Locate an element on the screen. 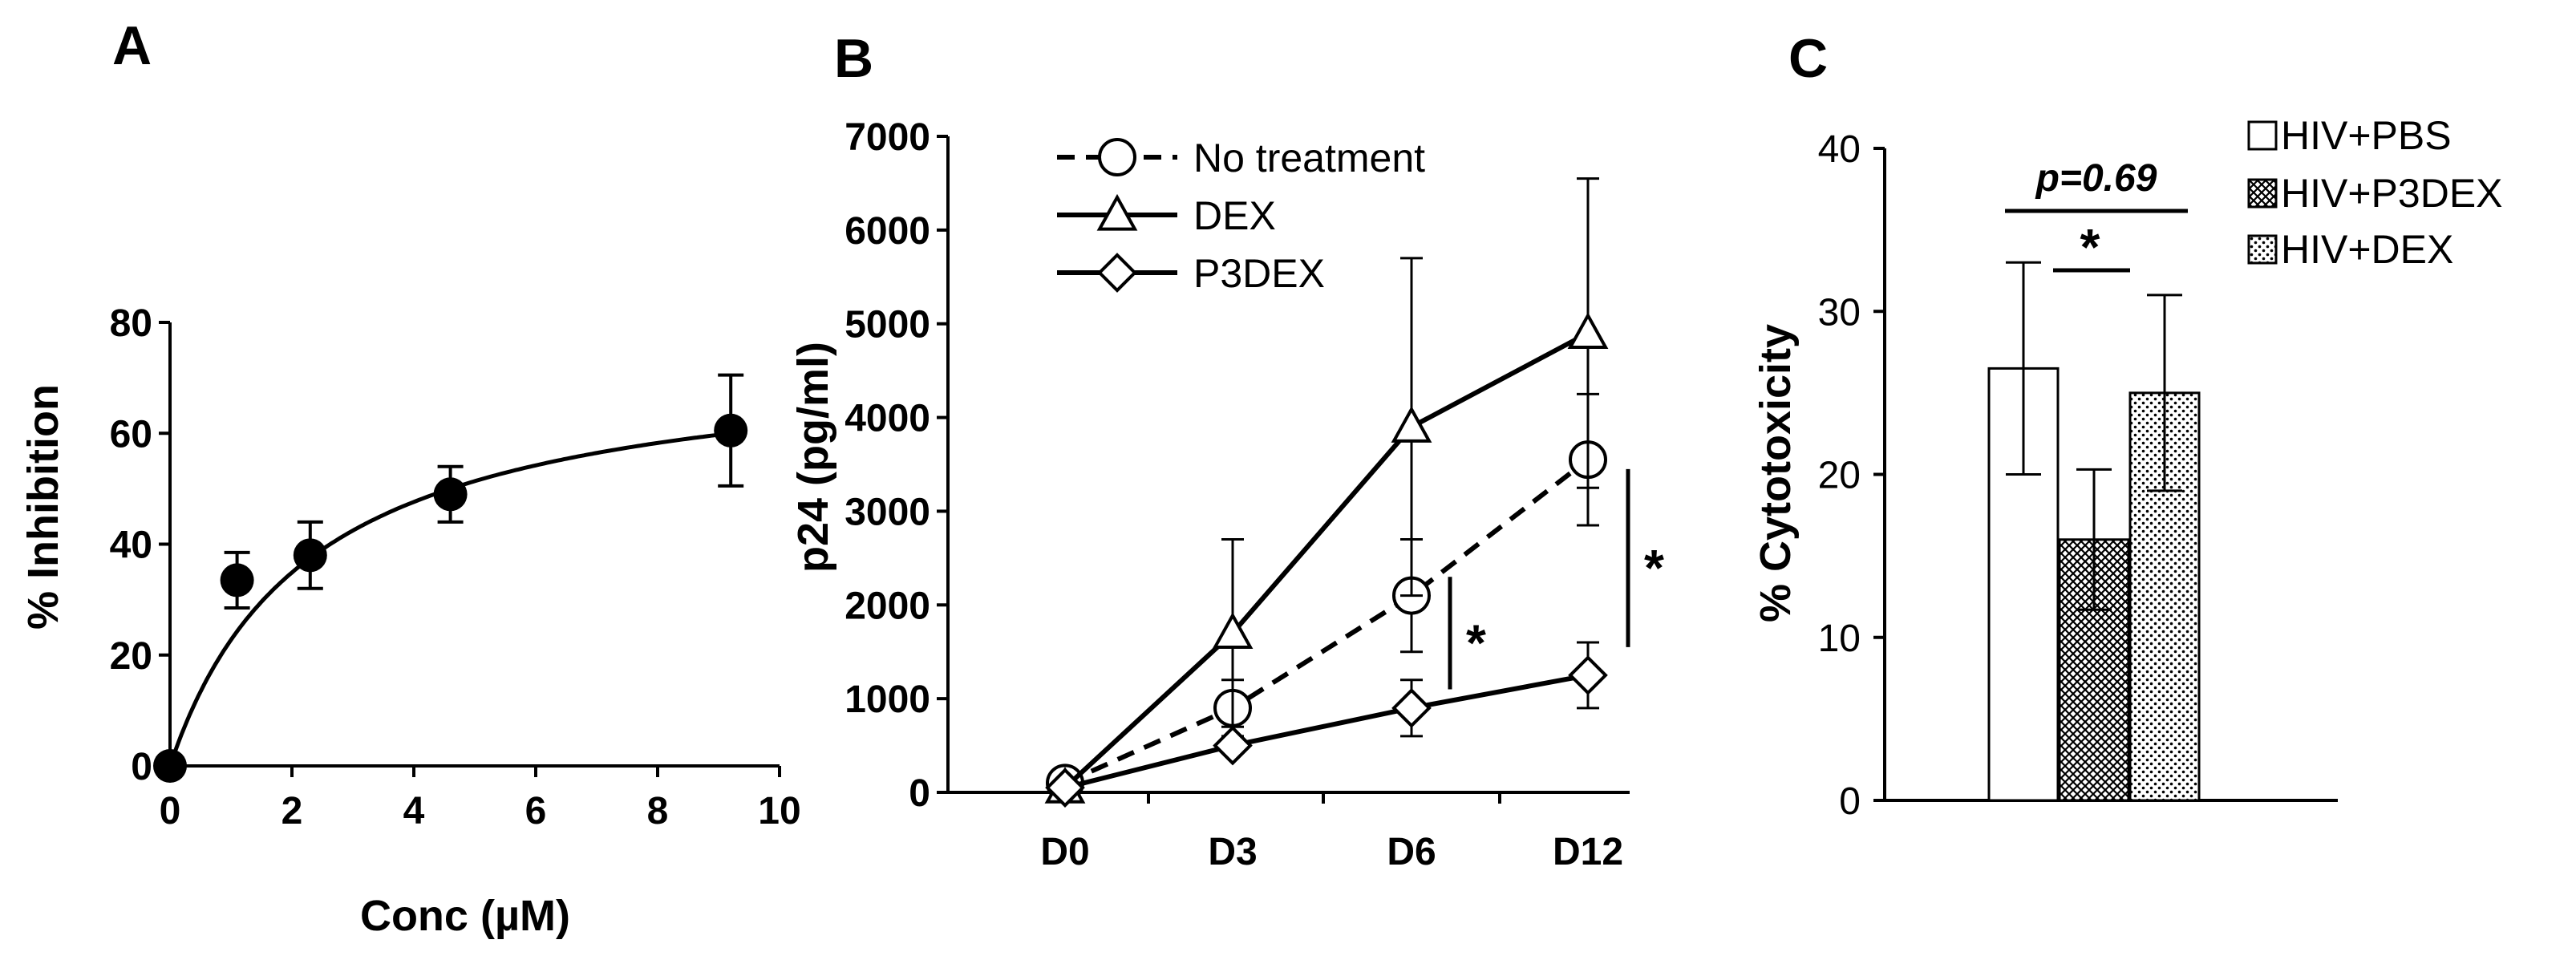 This screenshot has height=960, width=2576. panel-b-x-tick-label: D12 is located at coordinates (1588, 852).